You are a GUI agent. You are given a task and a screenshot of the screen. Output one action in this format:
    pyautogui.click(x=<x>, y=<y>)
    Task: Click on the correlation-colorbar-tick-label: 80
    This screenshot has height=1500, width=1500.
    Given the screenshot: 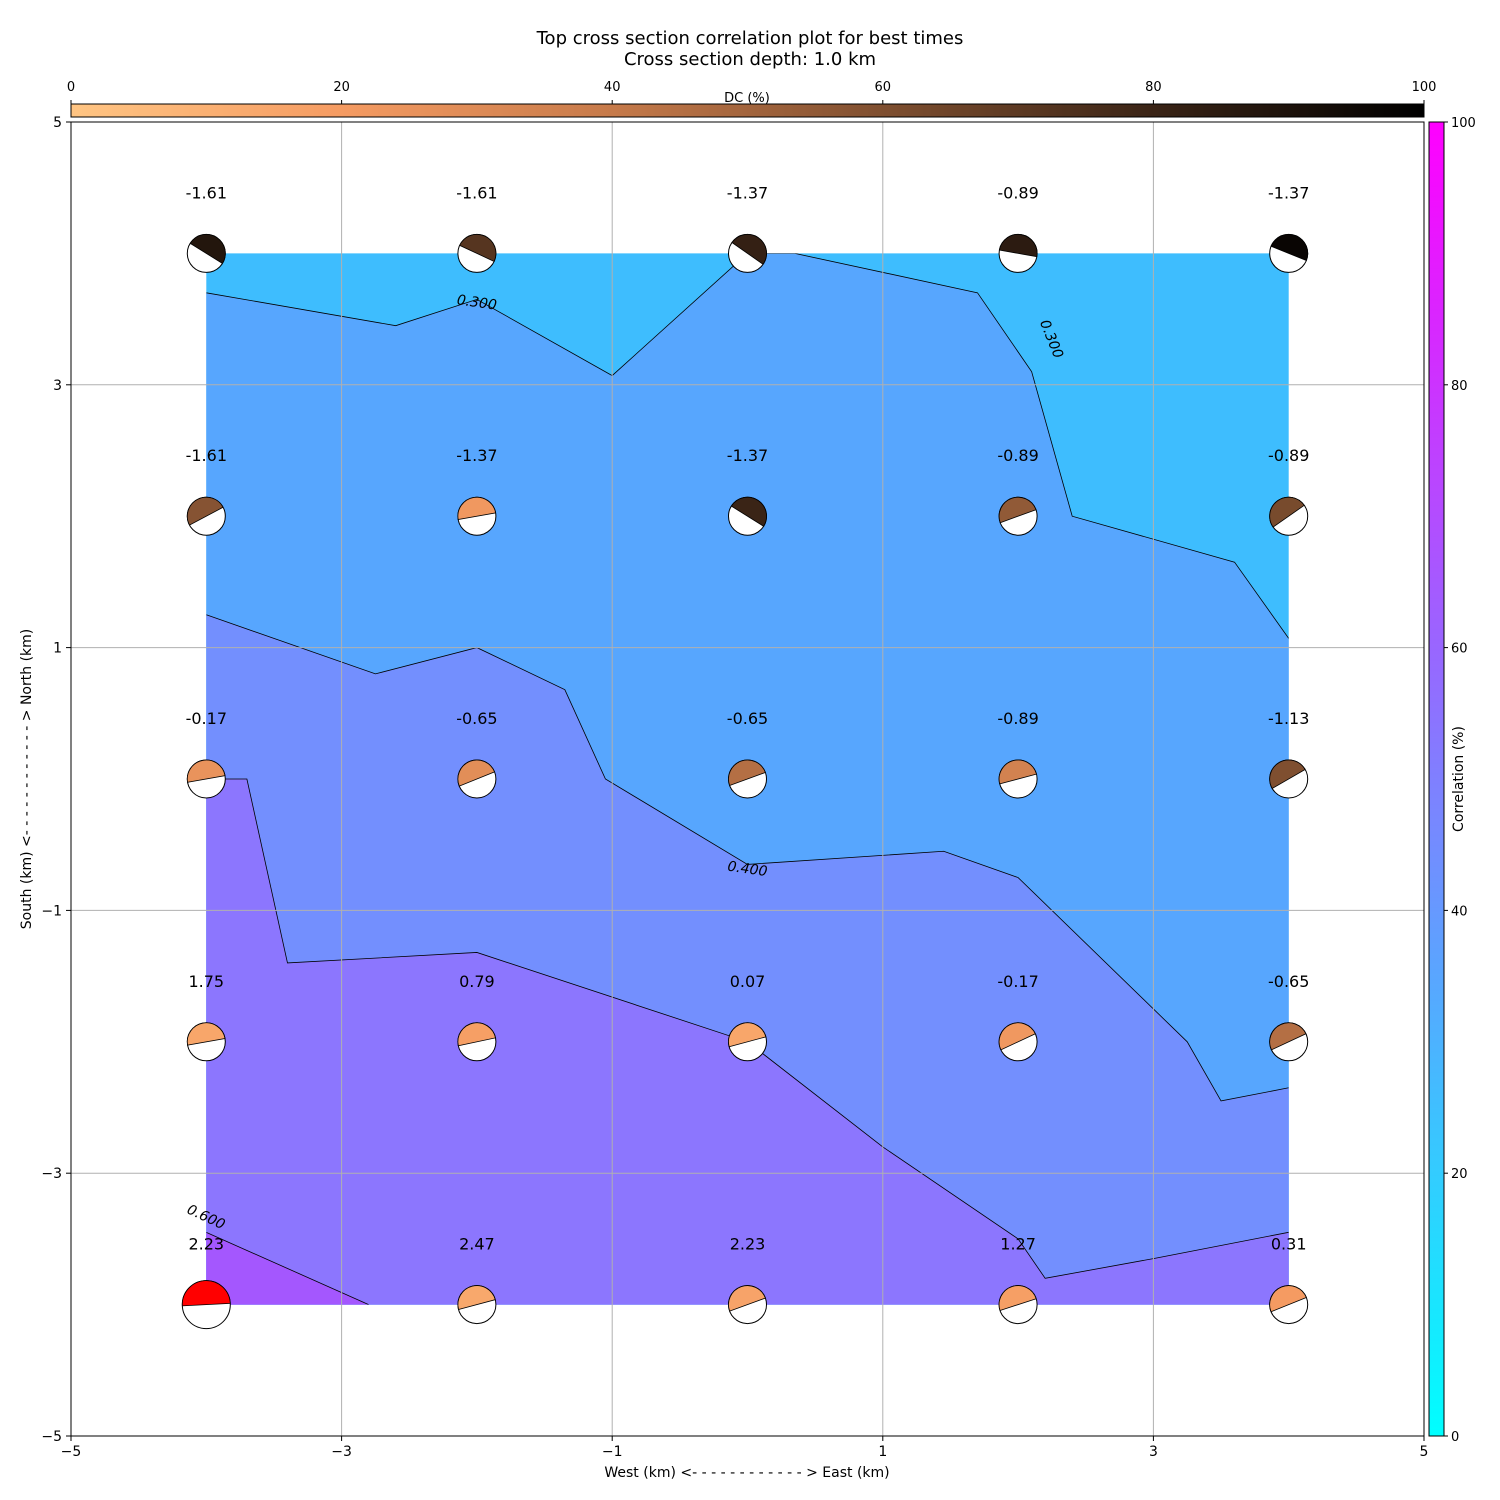 What is the action you would take?
    pyautogui.click(x=1459, y=386)
    